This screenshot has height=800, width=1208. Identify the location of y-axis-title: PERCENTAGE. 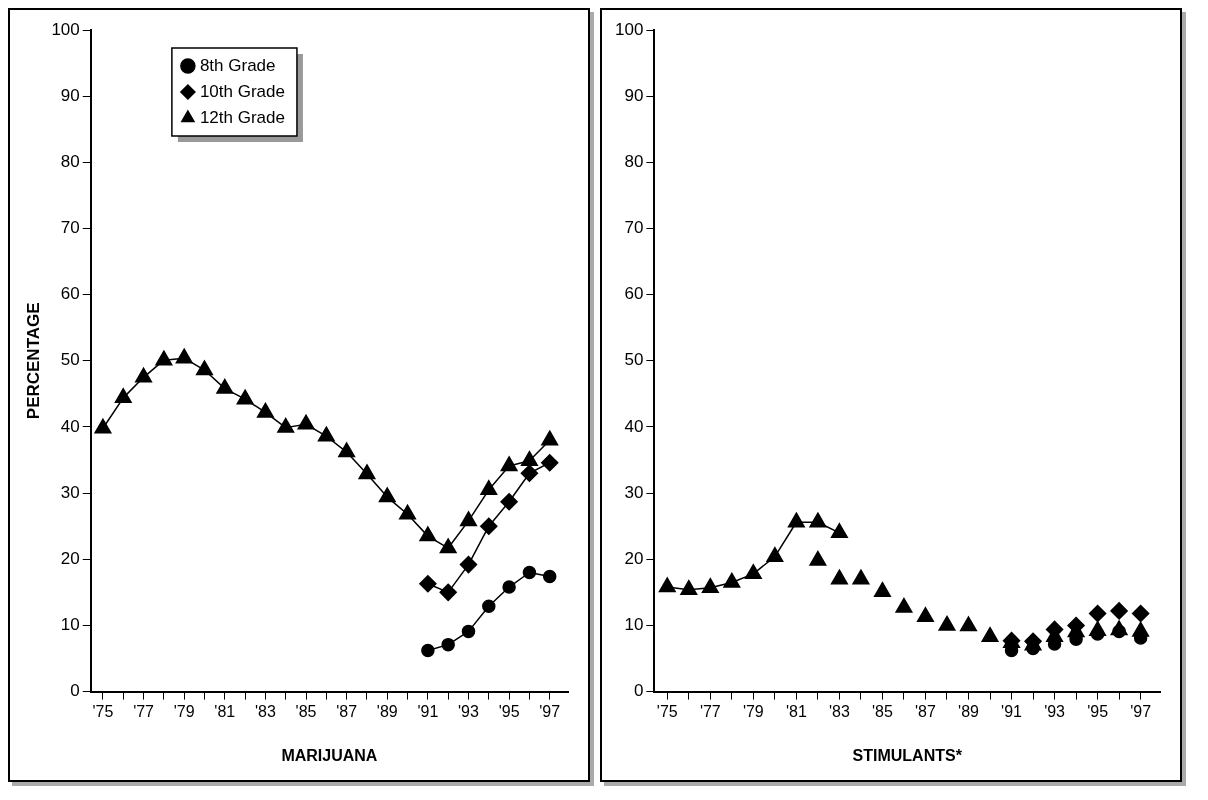
(33, 361).